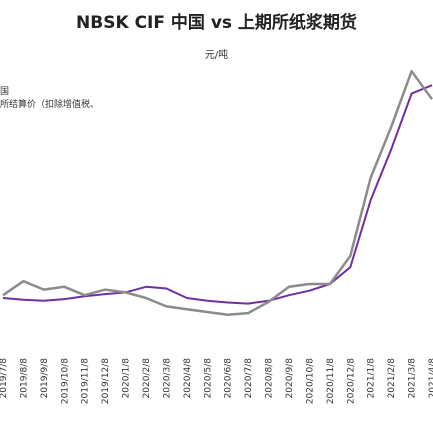  Describe the element at coordinates (106, 381) in the screenshot. I see `x-tick-label: 2019/12/8` at that location.